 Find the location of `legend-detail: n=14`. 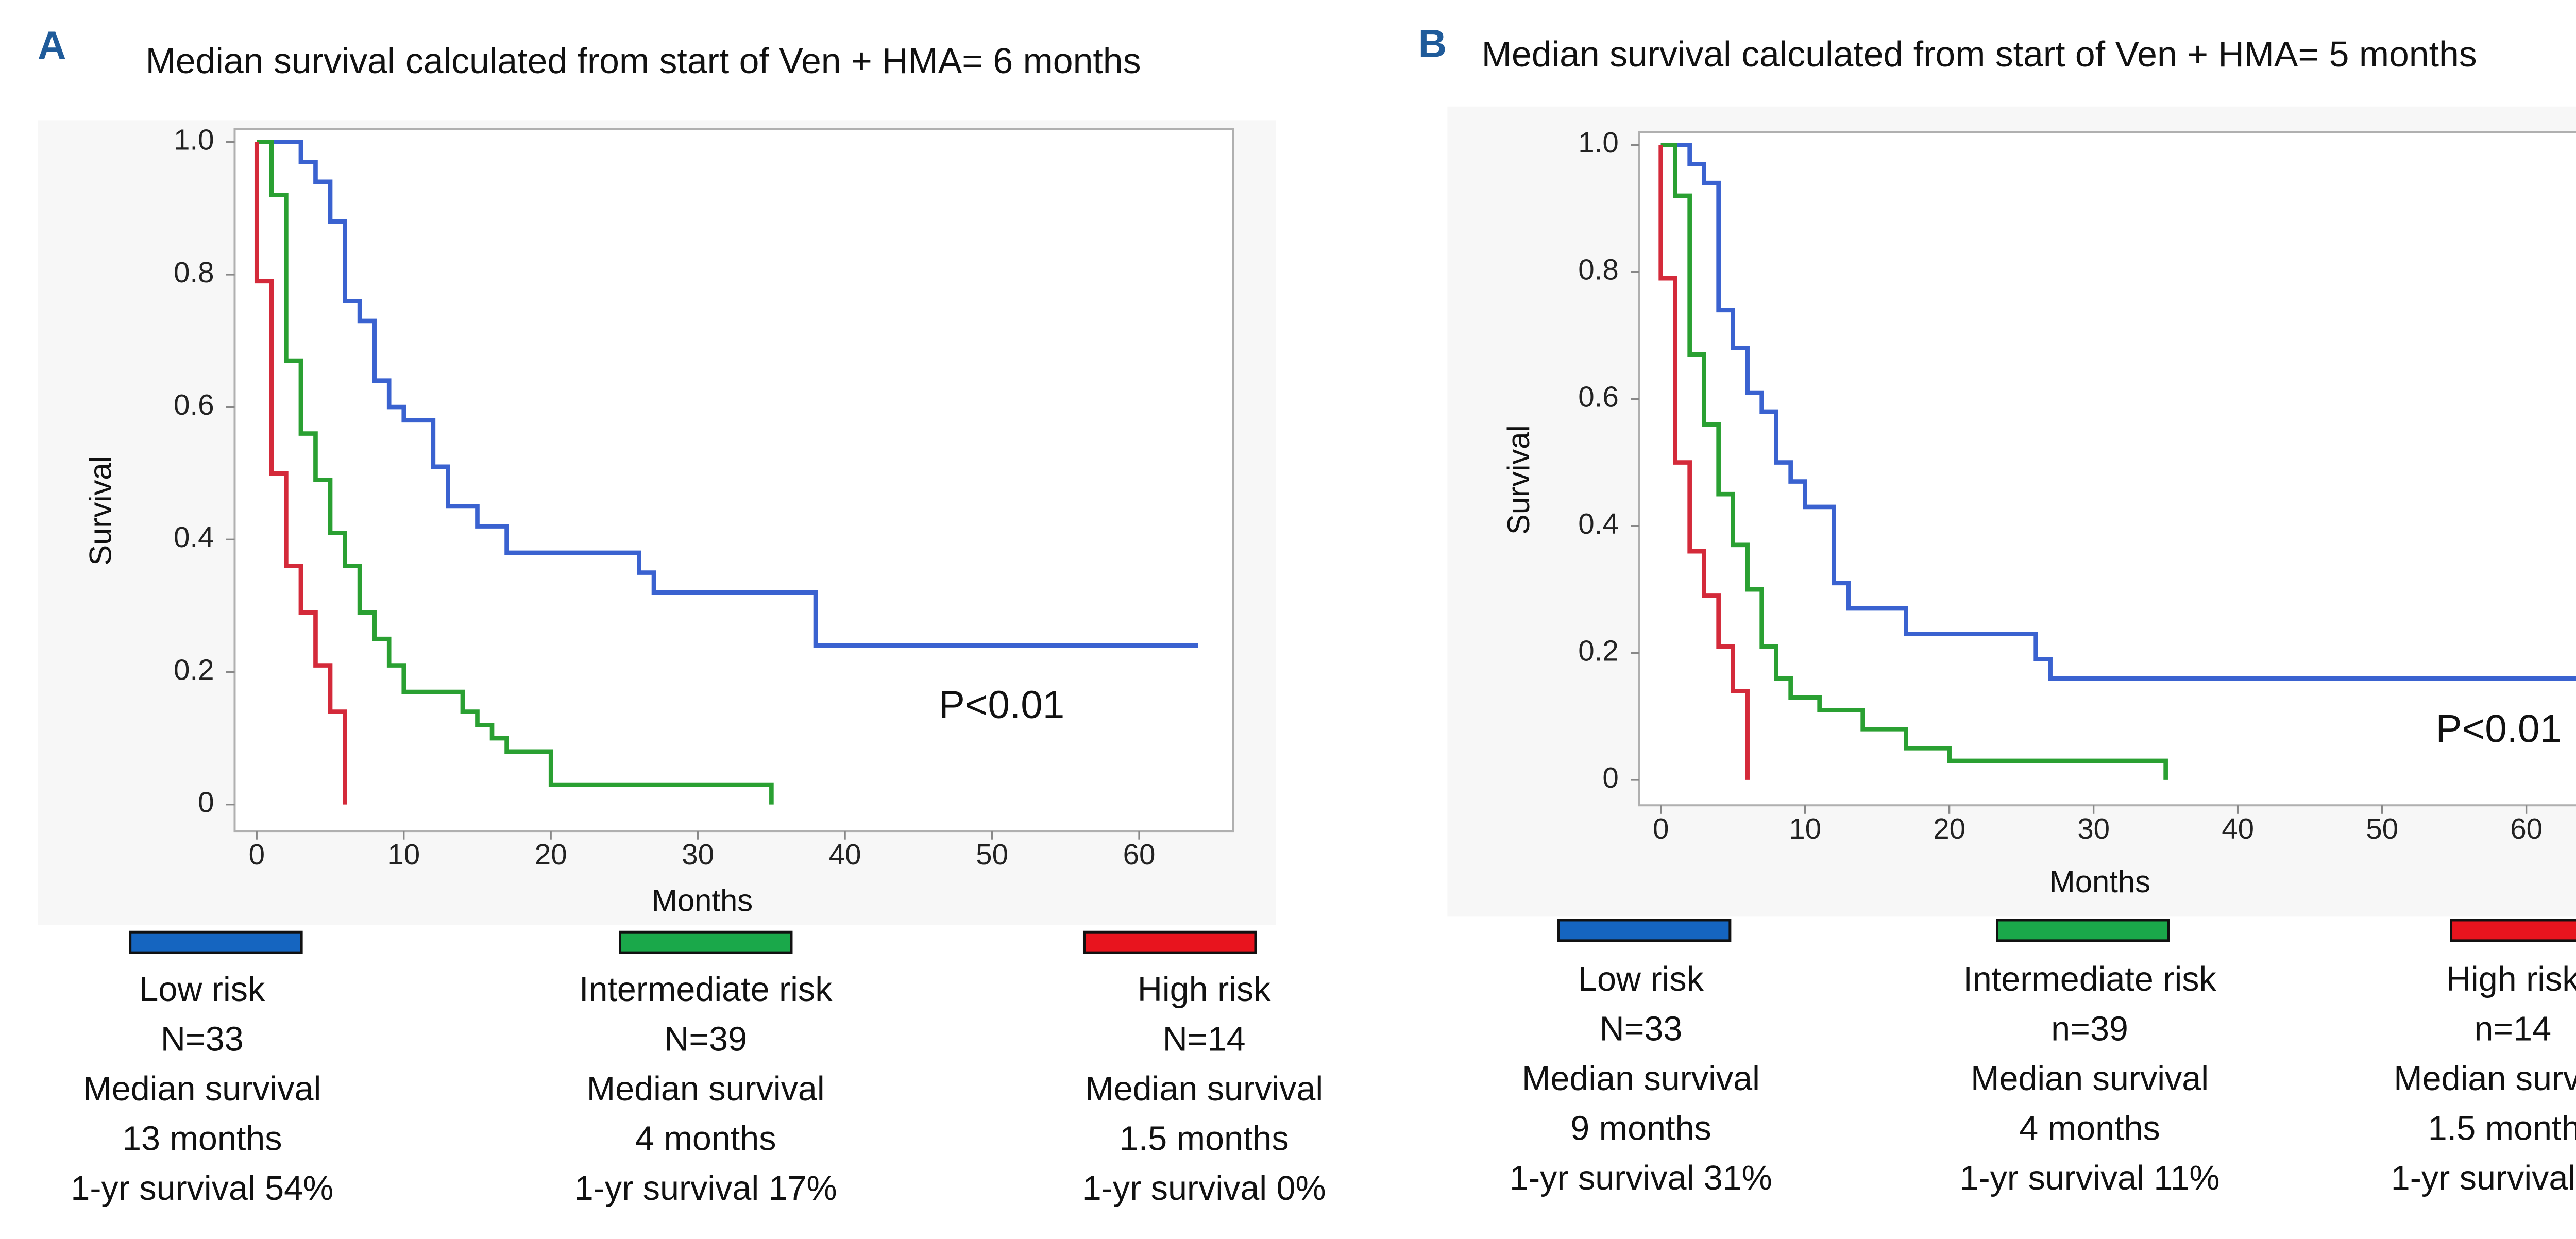

legend-detail: n=14 is located at coordinates (2512, 1029).